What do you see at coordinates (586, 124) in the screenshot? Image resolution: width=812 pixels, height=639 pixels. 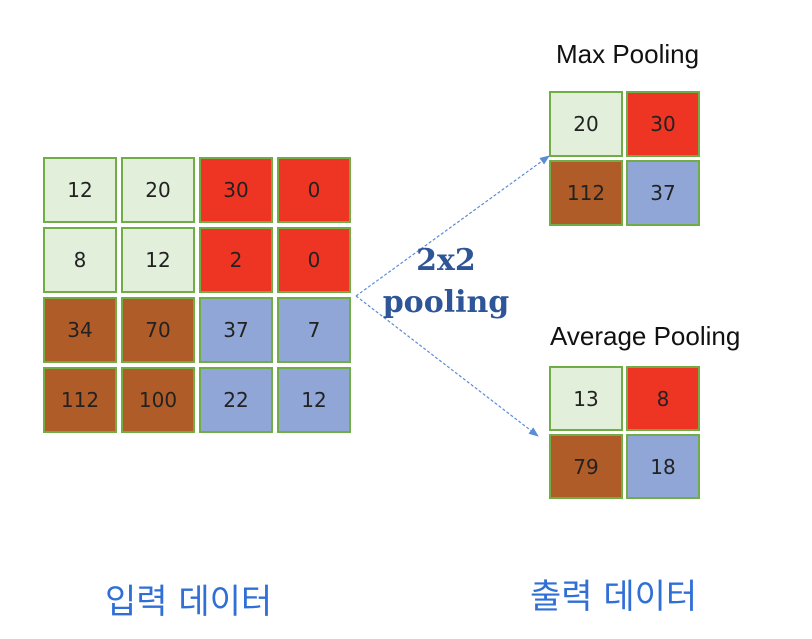 I see `max-pooling-cell: 20` at bounding box center [586, 124].